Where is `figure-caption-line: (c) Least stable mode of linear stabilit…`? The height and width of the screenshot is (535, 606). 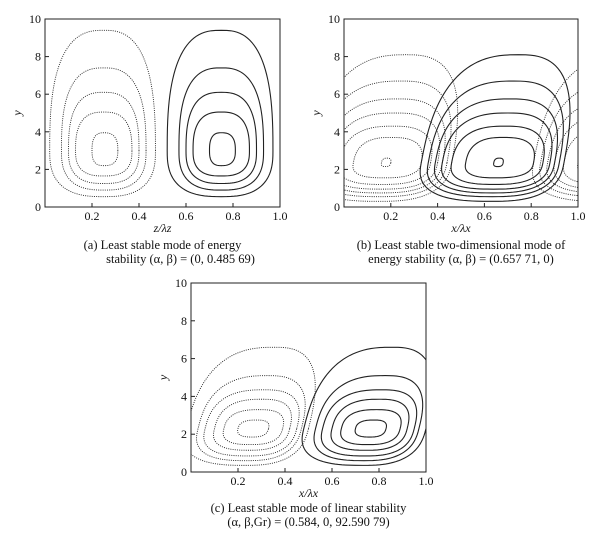
figure-caption-line: (c) Least stable mode of linear stabilit… is located at coordinates (309, 508).